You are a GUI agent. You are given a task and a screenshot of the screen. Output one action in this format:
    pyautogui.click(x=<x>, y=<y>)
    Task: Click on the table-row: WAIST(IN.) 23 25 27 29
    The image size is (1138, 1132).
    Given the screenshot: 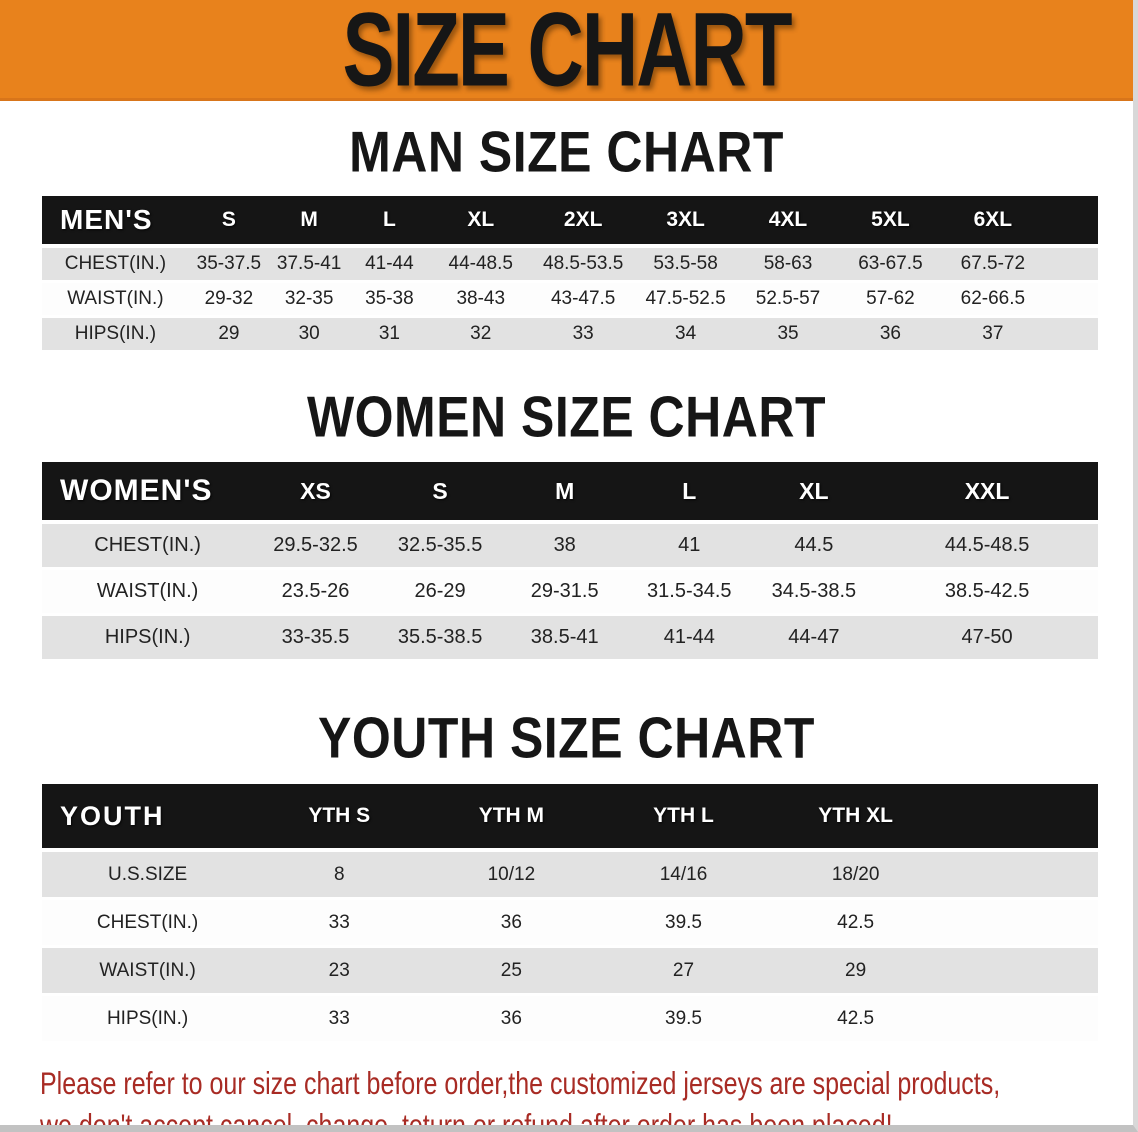 What is the action you would take?
    pyautogui.click(x=570, y=970)
    